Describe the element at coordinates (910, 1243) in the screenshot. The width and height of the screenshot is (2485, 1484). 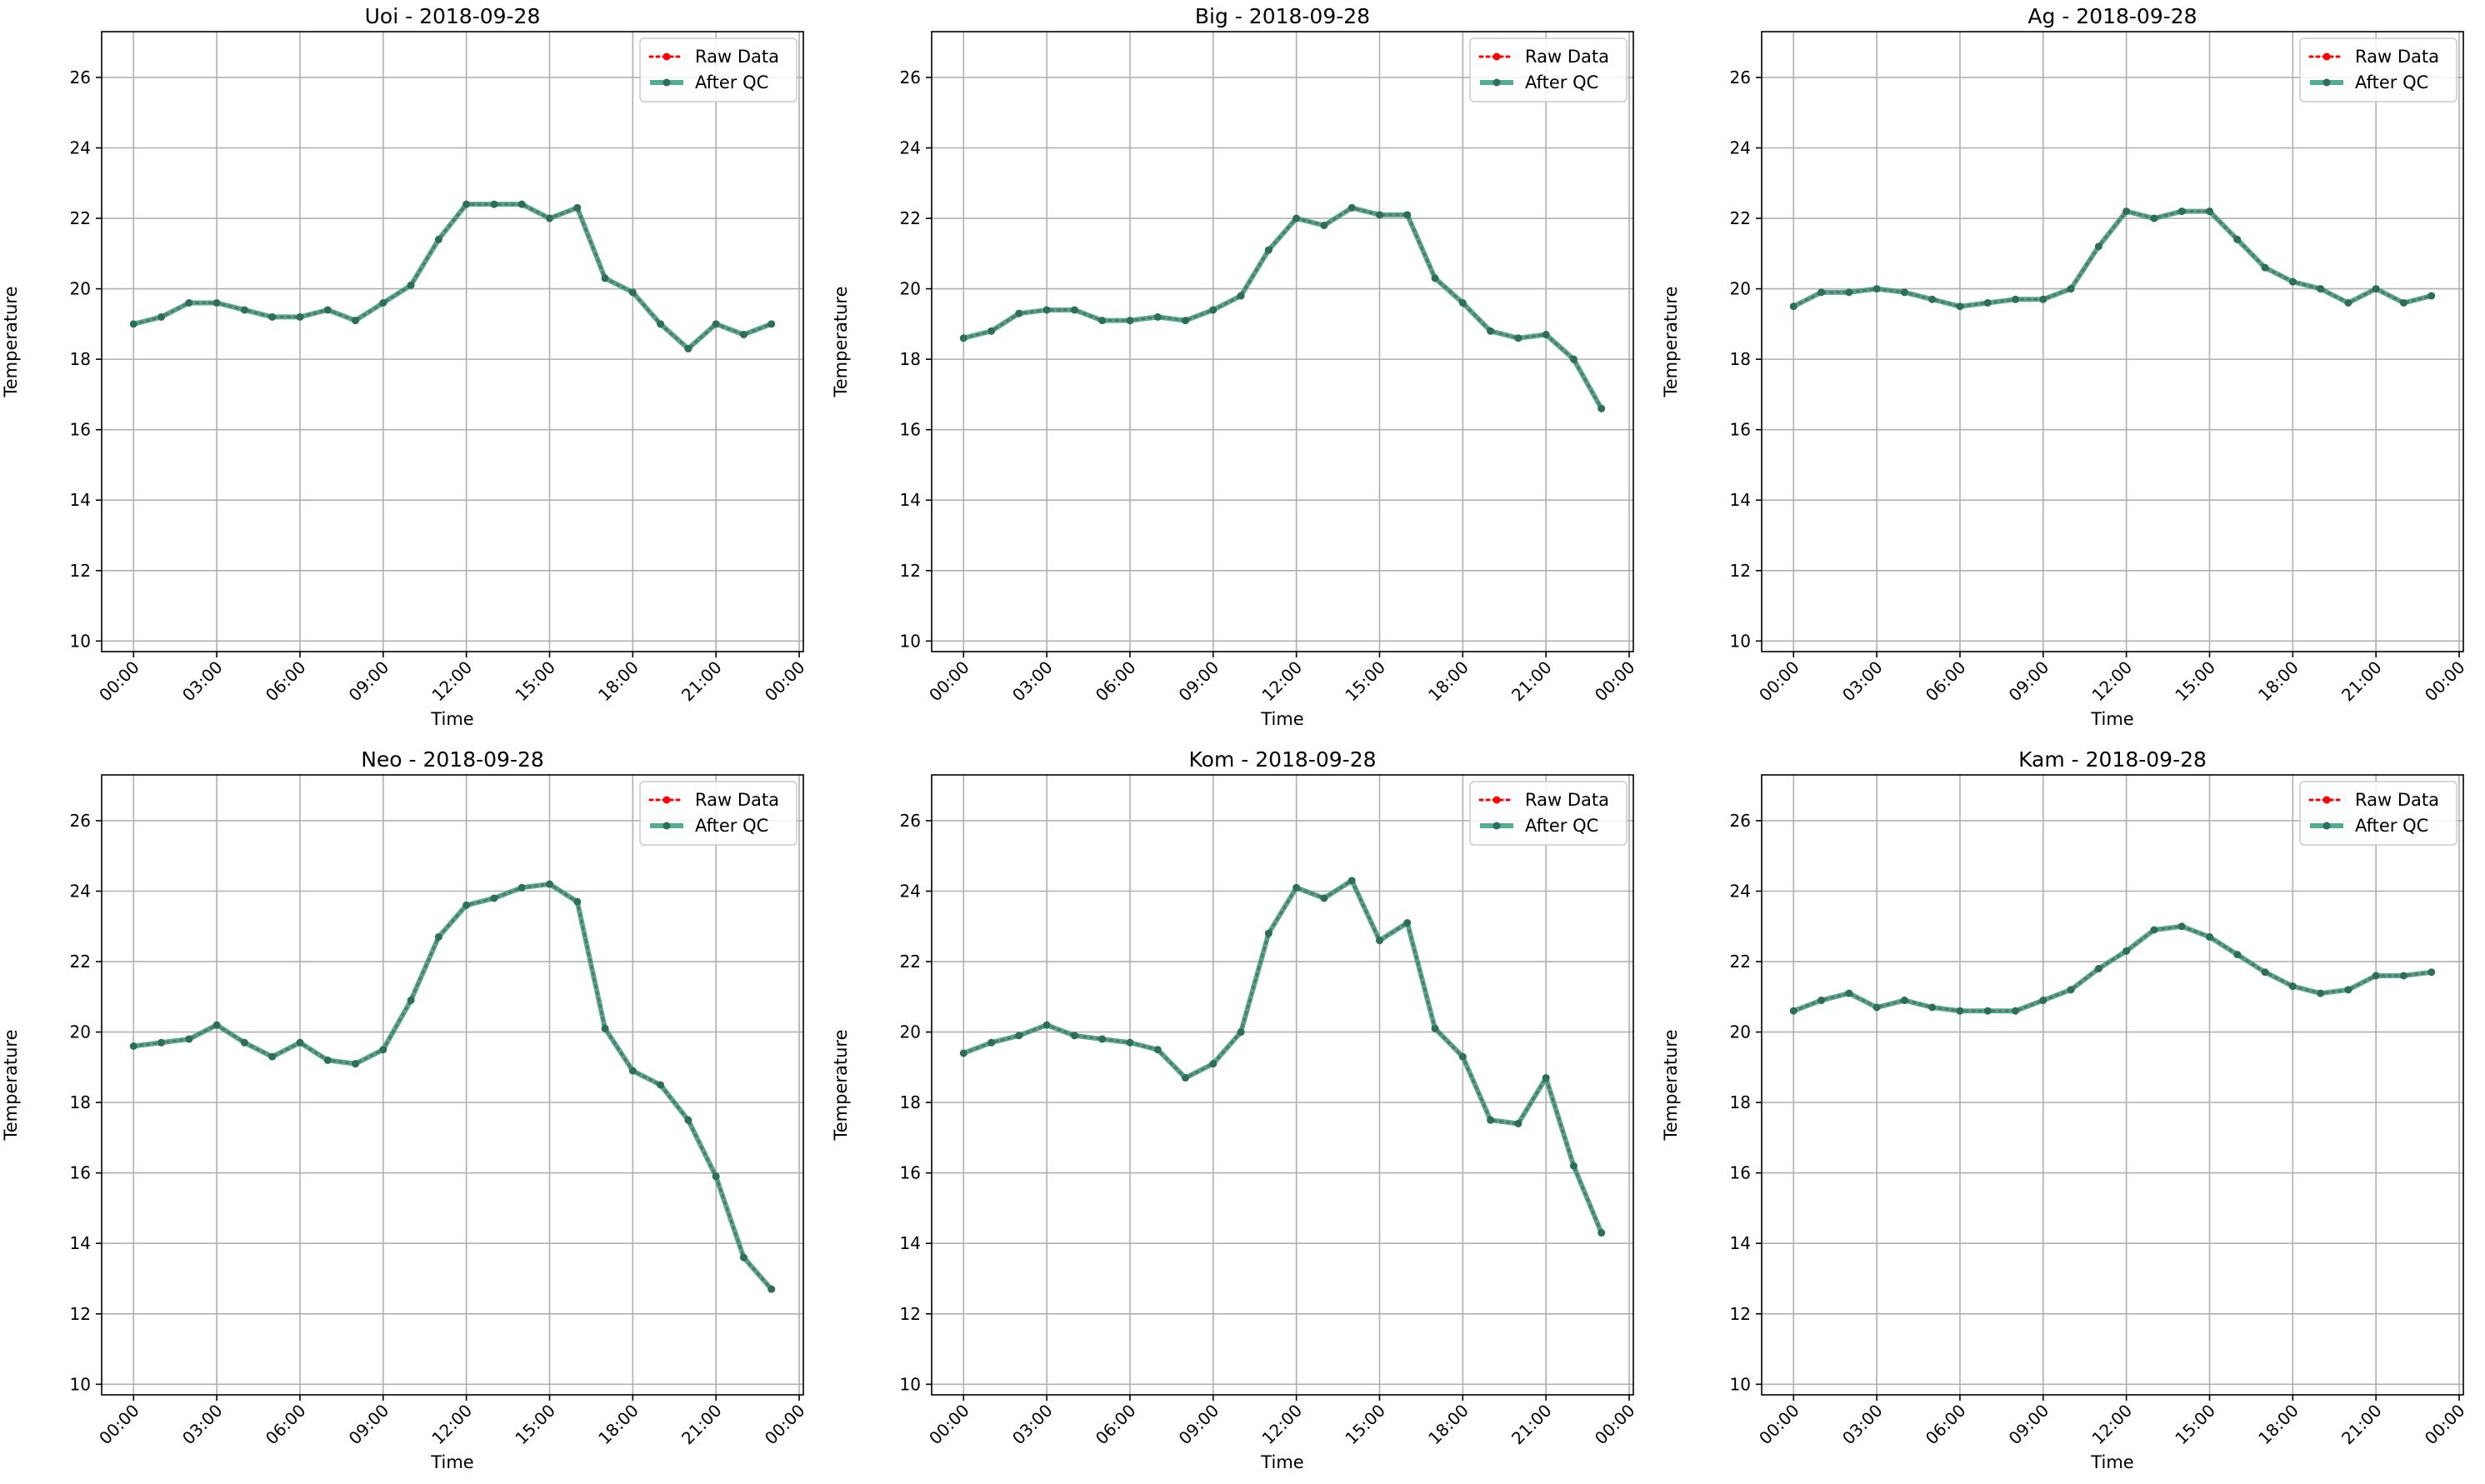
I see `y-tick-label: 14` at that location.